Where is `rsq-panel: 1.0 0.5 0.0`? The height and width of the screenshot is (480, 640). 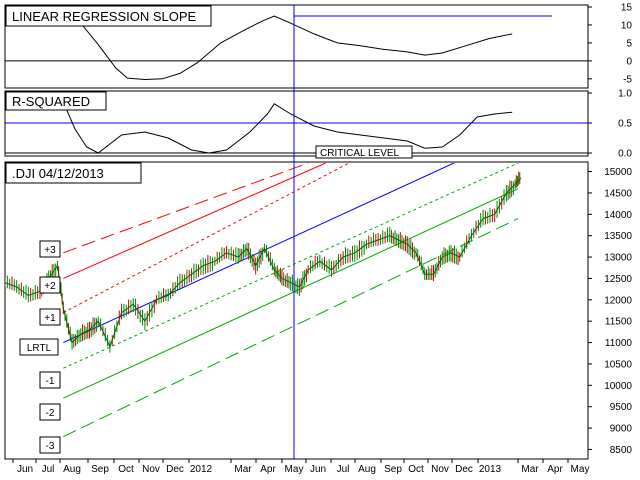 rsq-panel: 1.0 0.5 0.0 is located at coordinates (318, 124).